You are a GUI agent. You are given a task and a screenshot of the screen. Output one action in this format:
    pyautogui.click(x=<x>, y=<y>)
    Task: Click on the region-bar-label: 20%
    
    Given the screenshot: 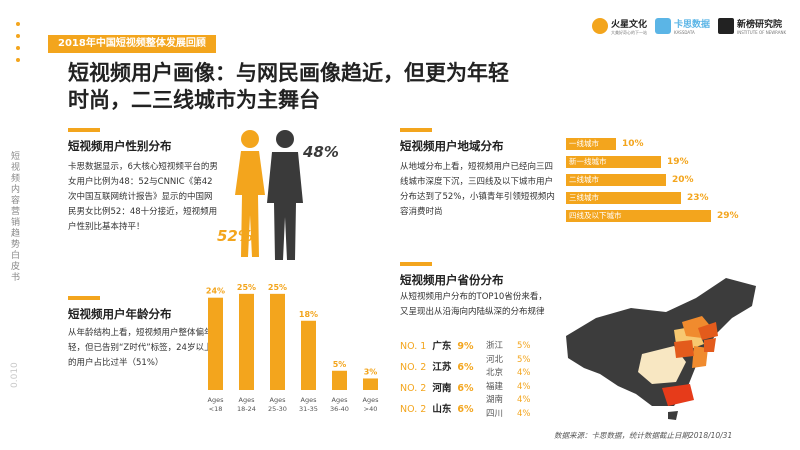 What is the action you would take?
    pyautogui.click(x=683, y=180)
    